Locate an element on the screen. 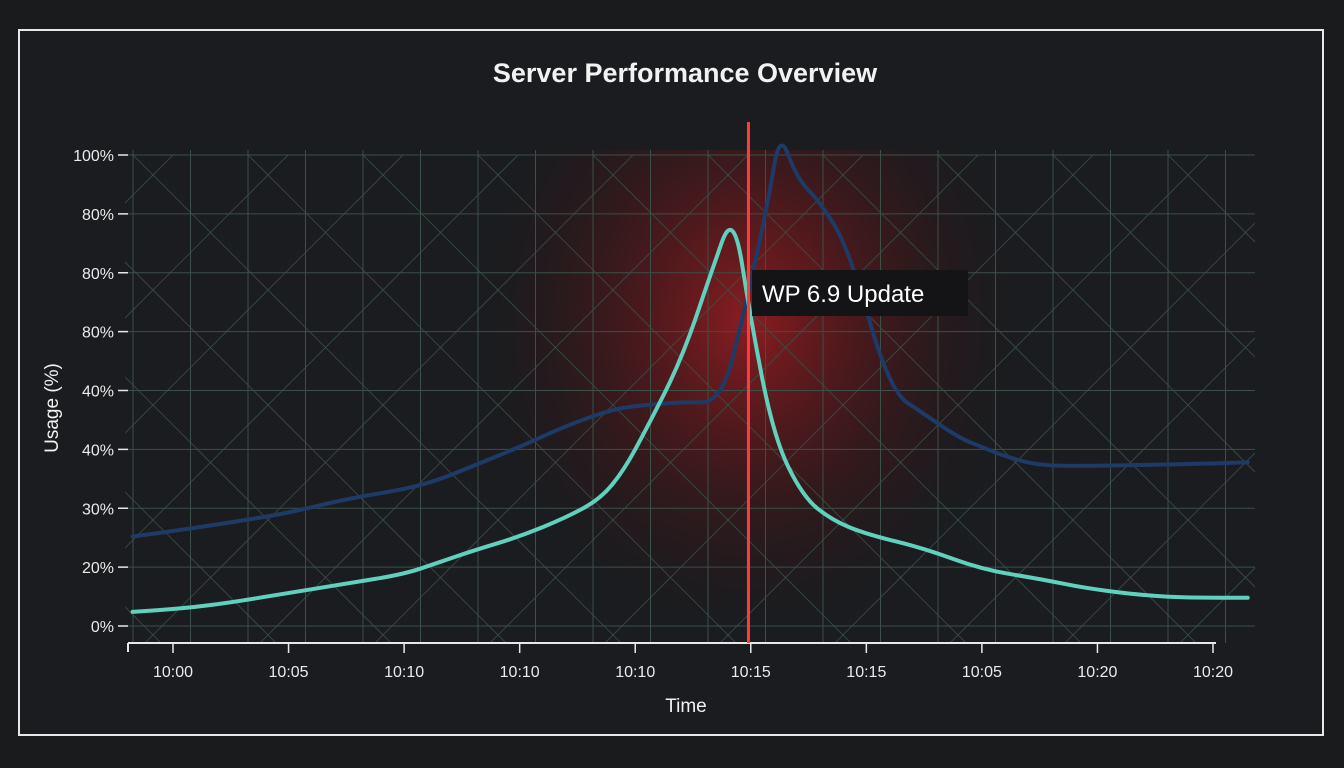 The image size is (1344, 768). update-label-box is located at coordinates (860, 293).